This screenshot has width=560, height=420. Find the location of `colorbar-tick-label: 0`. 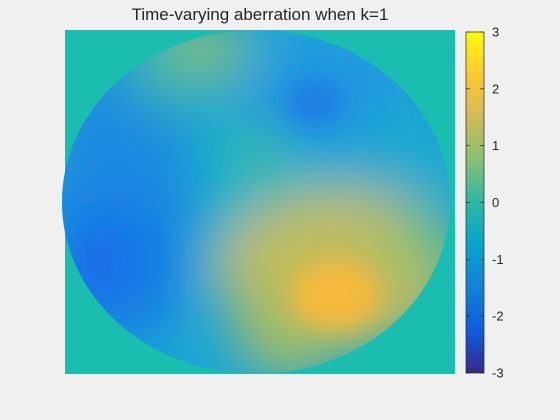

colorbar-tick-label: 0 is located at coordinates (495, 202).